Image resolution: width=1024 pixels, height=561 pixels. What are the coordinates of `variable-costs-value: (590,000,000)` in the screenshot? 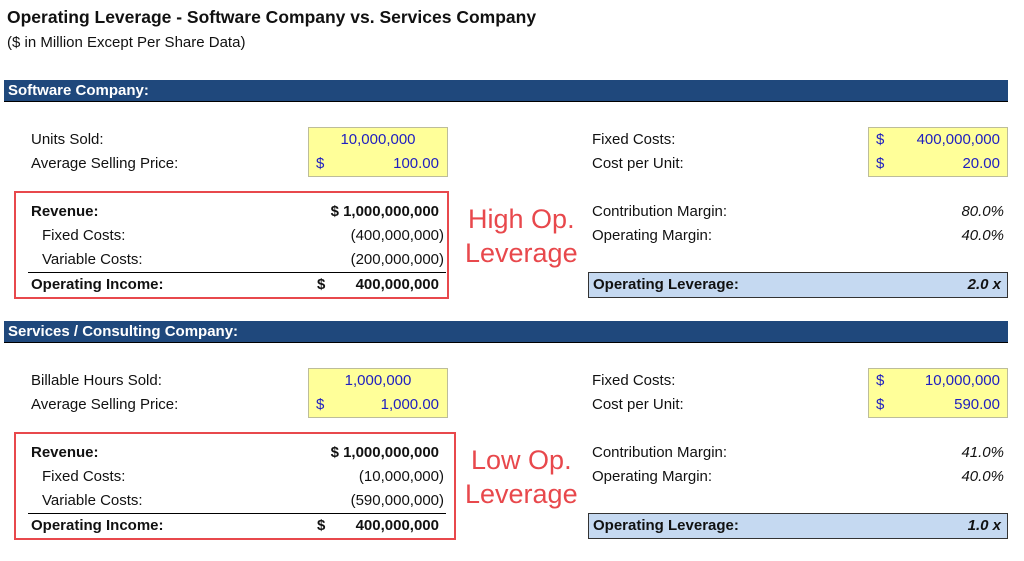 It's located at (397, 500).